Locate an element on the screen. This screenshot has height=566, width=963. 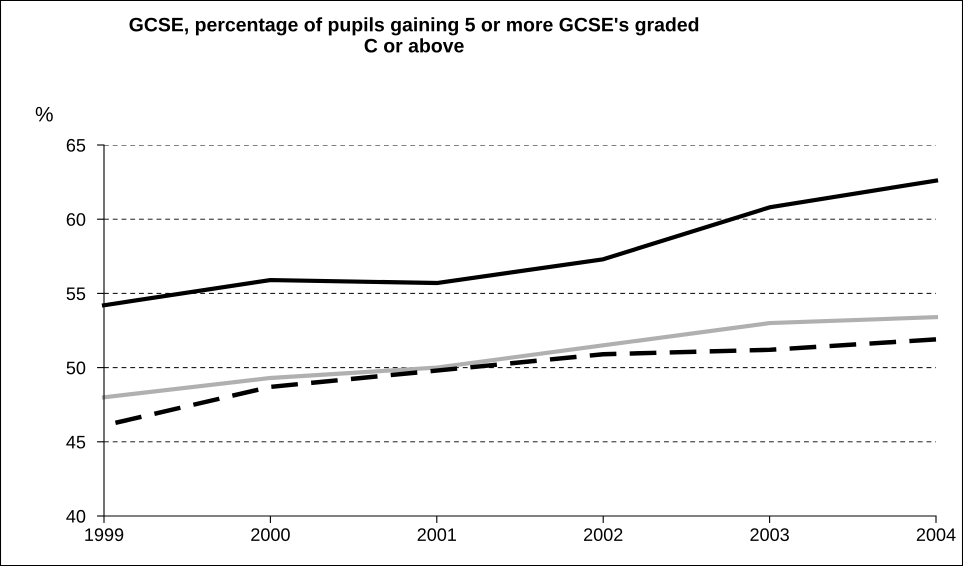
x-tick-label: 2001 is located at coordinates (437, 535).